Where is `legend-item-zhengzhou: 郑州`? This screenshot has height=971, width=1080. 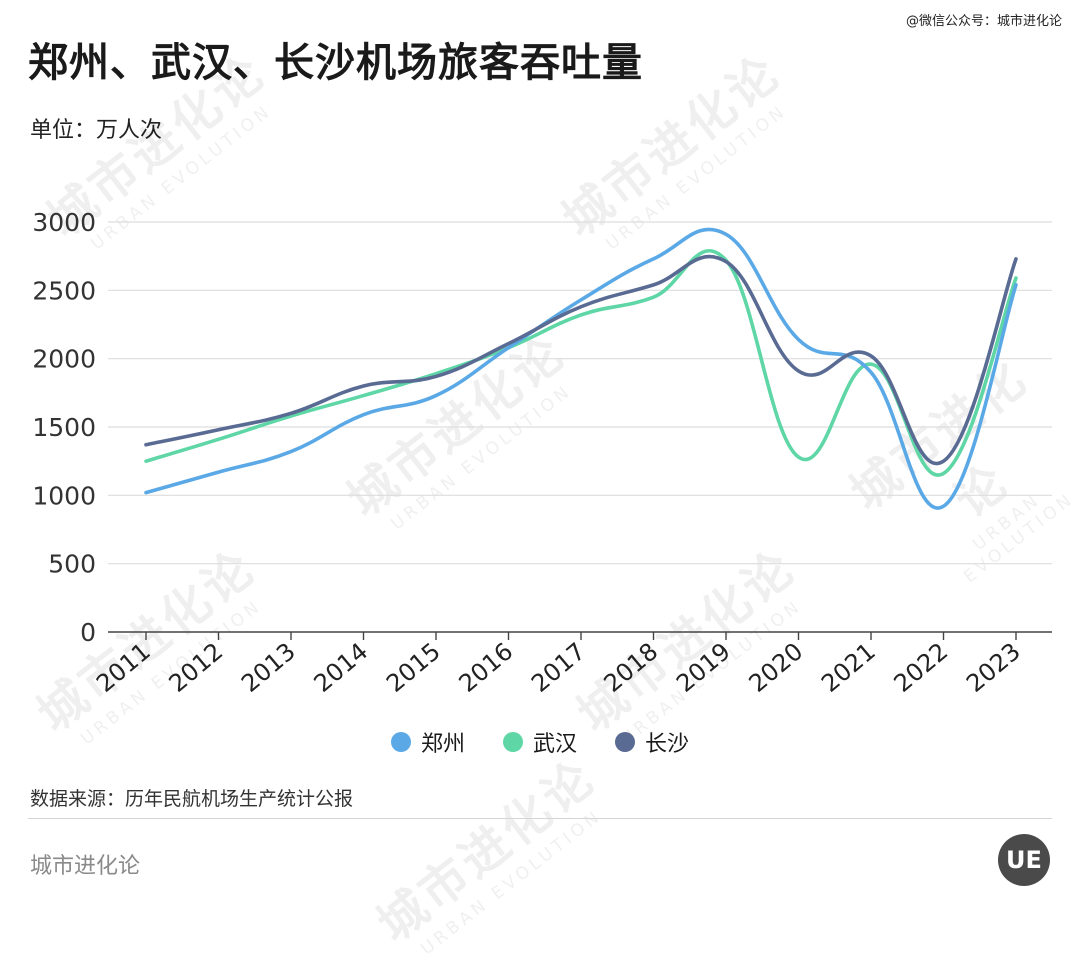 legend-item-zhengzhou: 郑州 is located at coordinates (427, 742).